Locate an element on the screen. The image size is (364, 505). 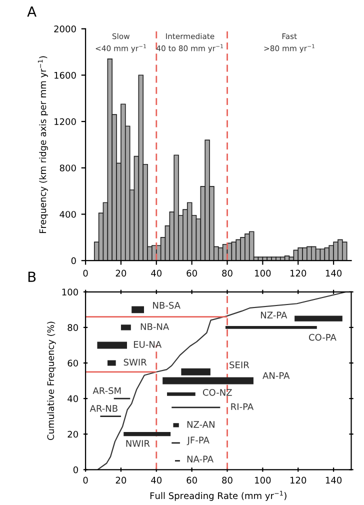
y-tick-label: 20 is located at coordinates (73, 434).